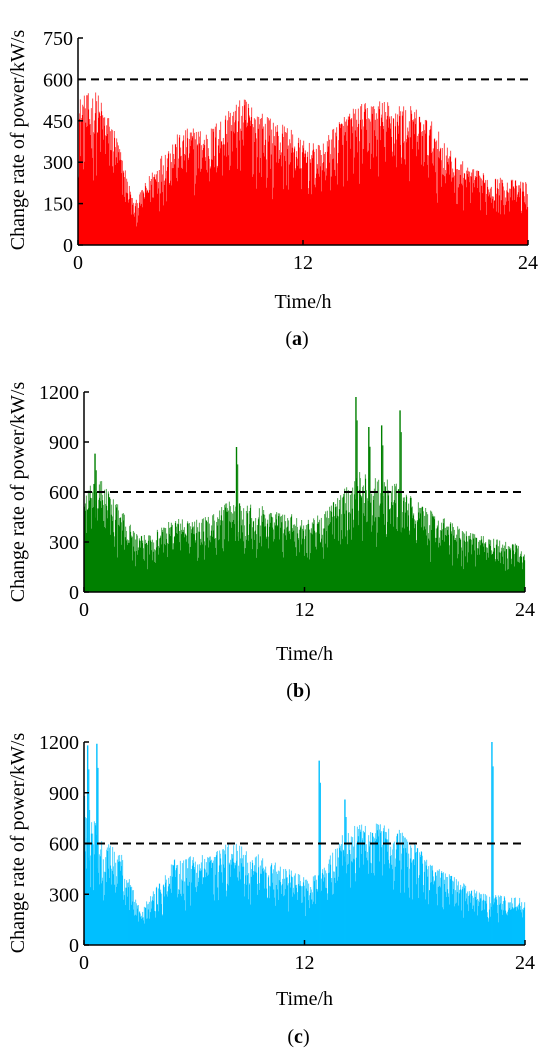  I want to click on panel-caption-letter: b, so click(298, 691).